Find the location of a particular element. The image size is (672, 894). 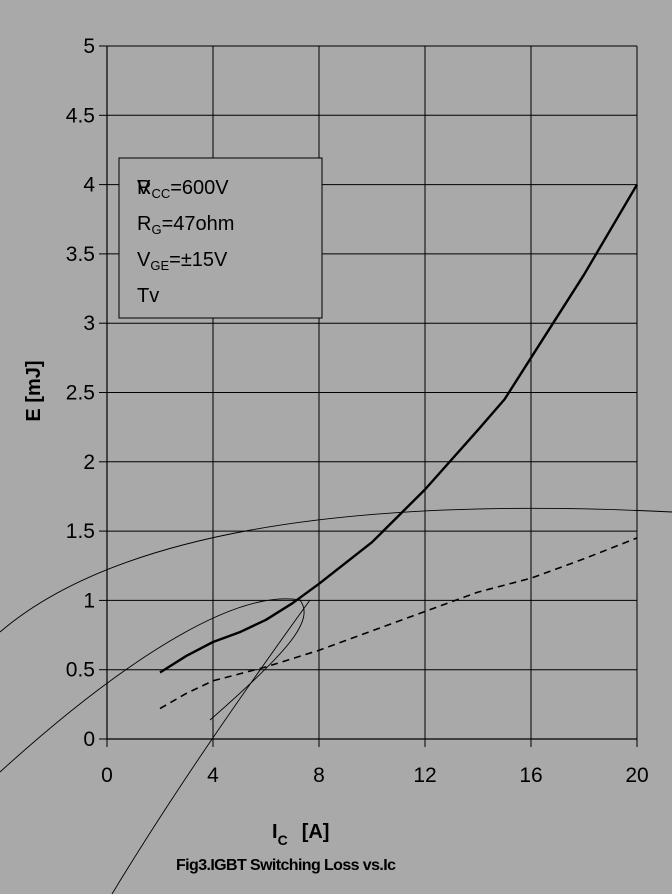

figure-caption: Fig3.IGBT Switching Loss vs.Ic is located at coordinates (286, 865).